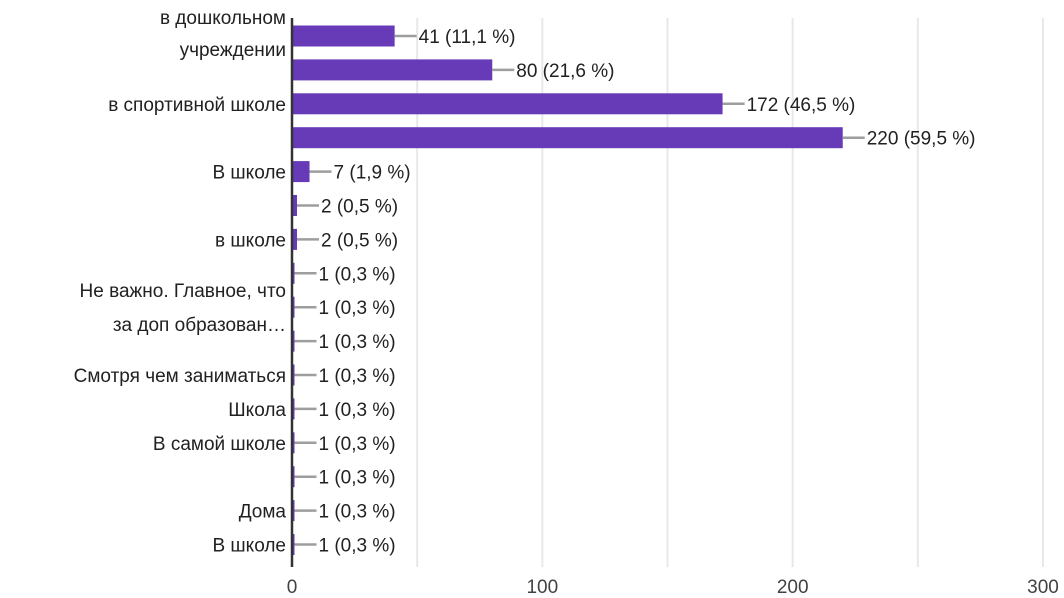  Describe the element at coordinates (565, 71) in the screenshot. I see `data-label: 80 (21,6 %)` at that location.